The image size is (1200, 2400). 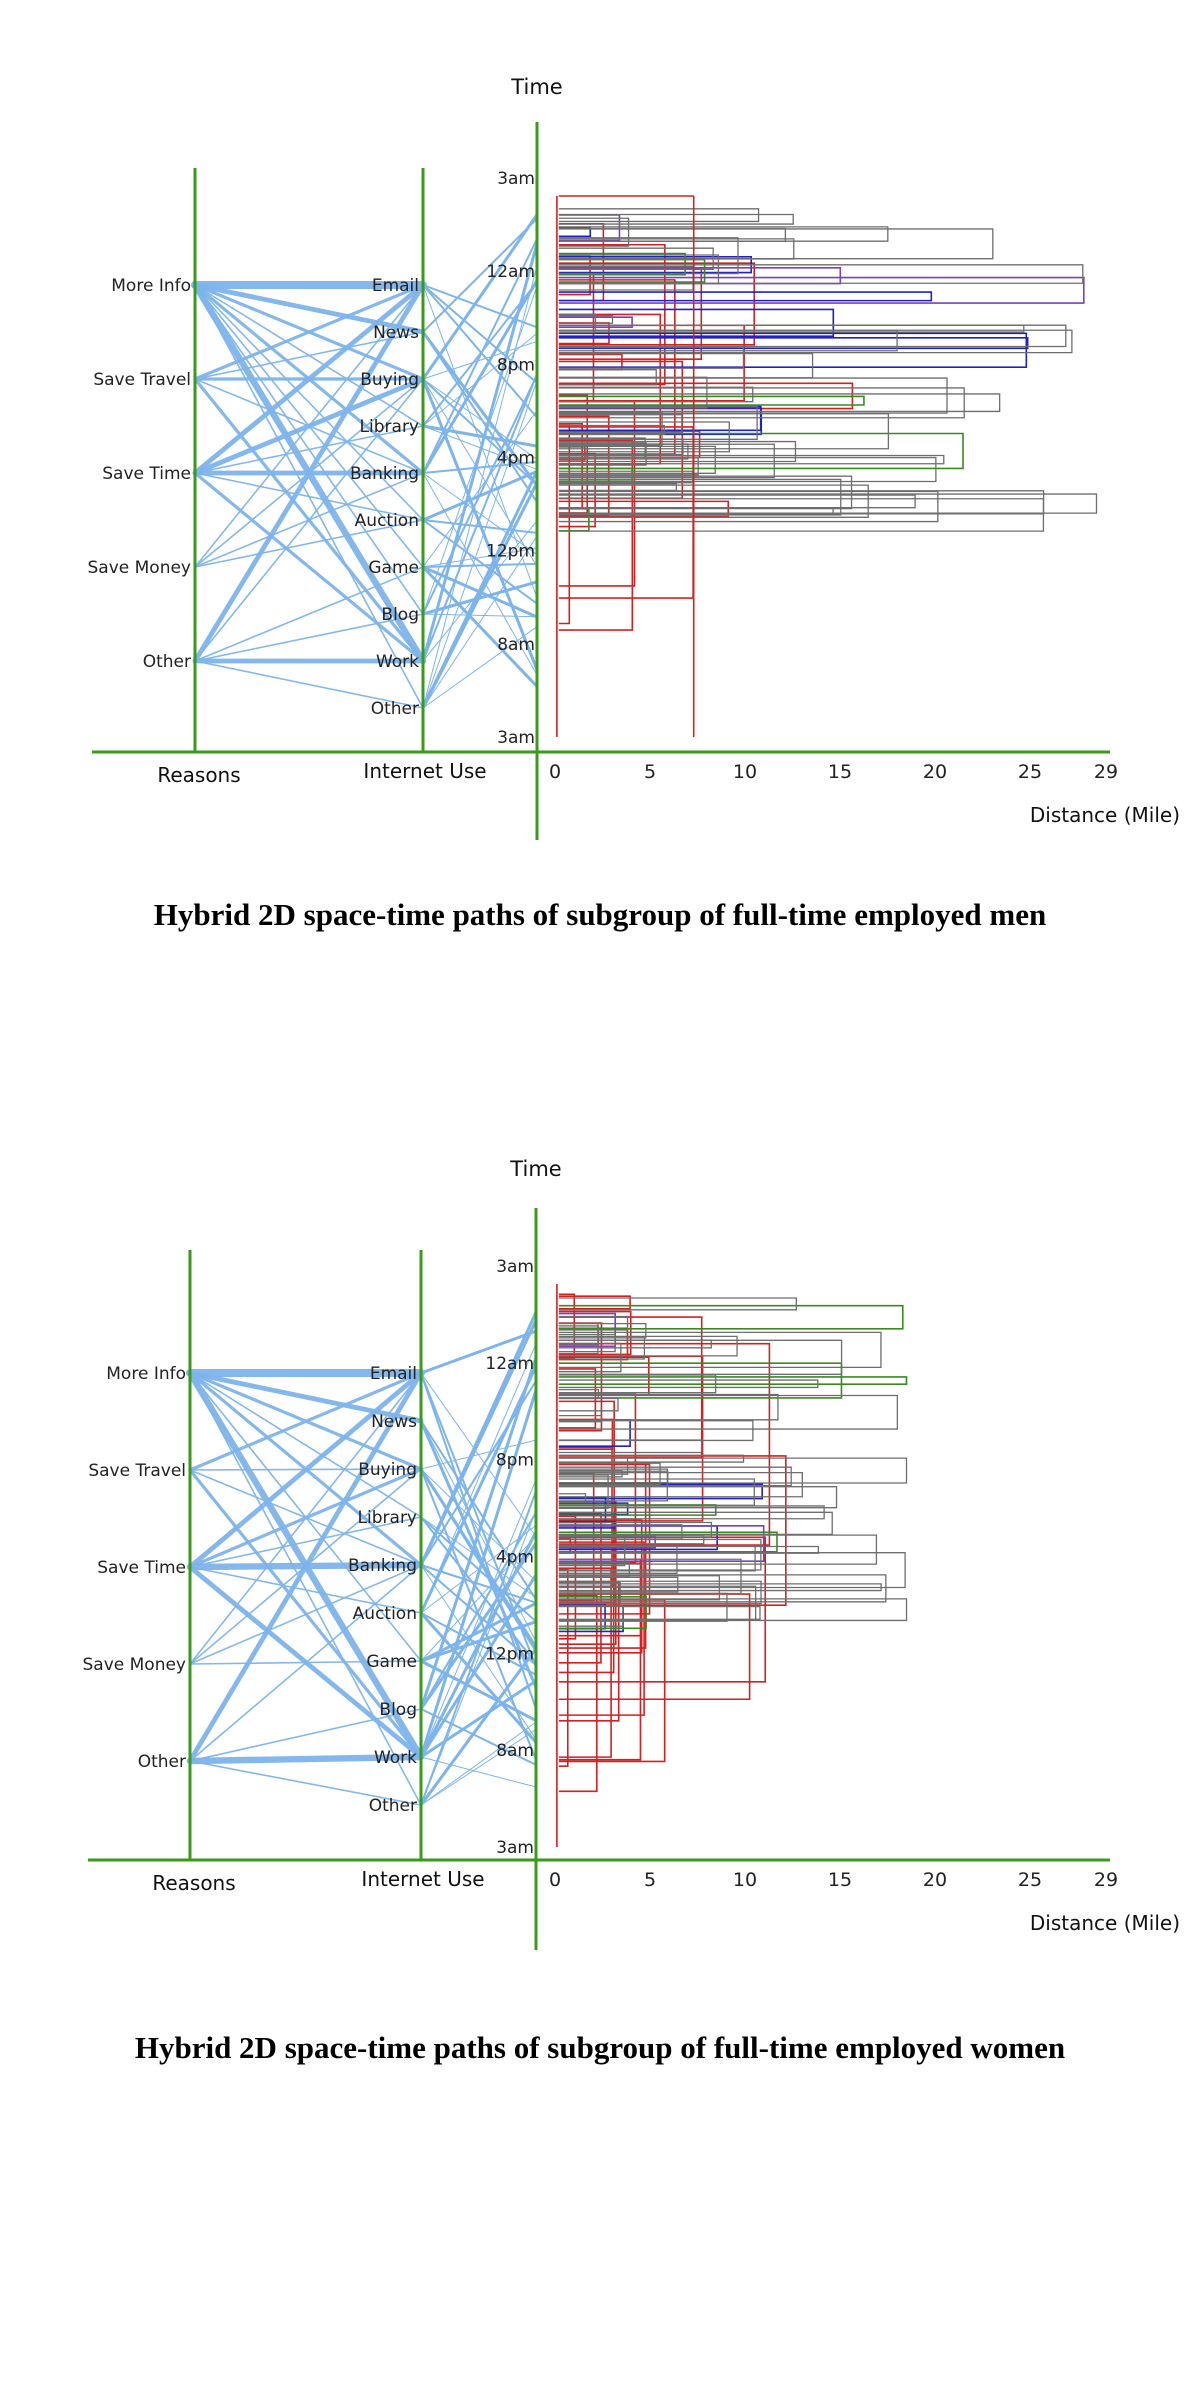 I want to click on link-other-other, so click(x=309, y=684).